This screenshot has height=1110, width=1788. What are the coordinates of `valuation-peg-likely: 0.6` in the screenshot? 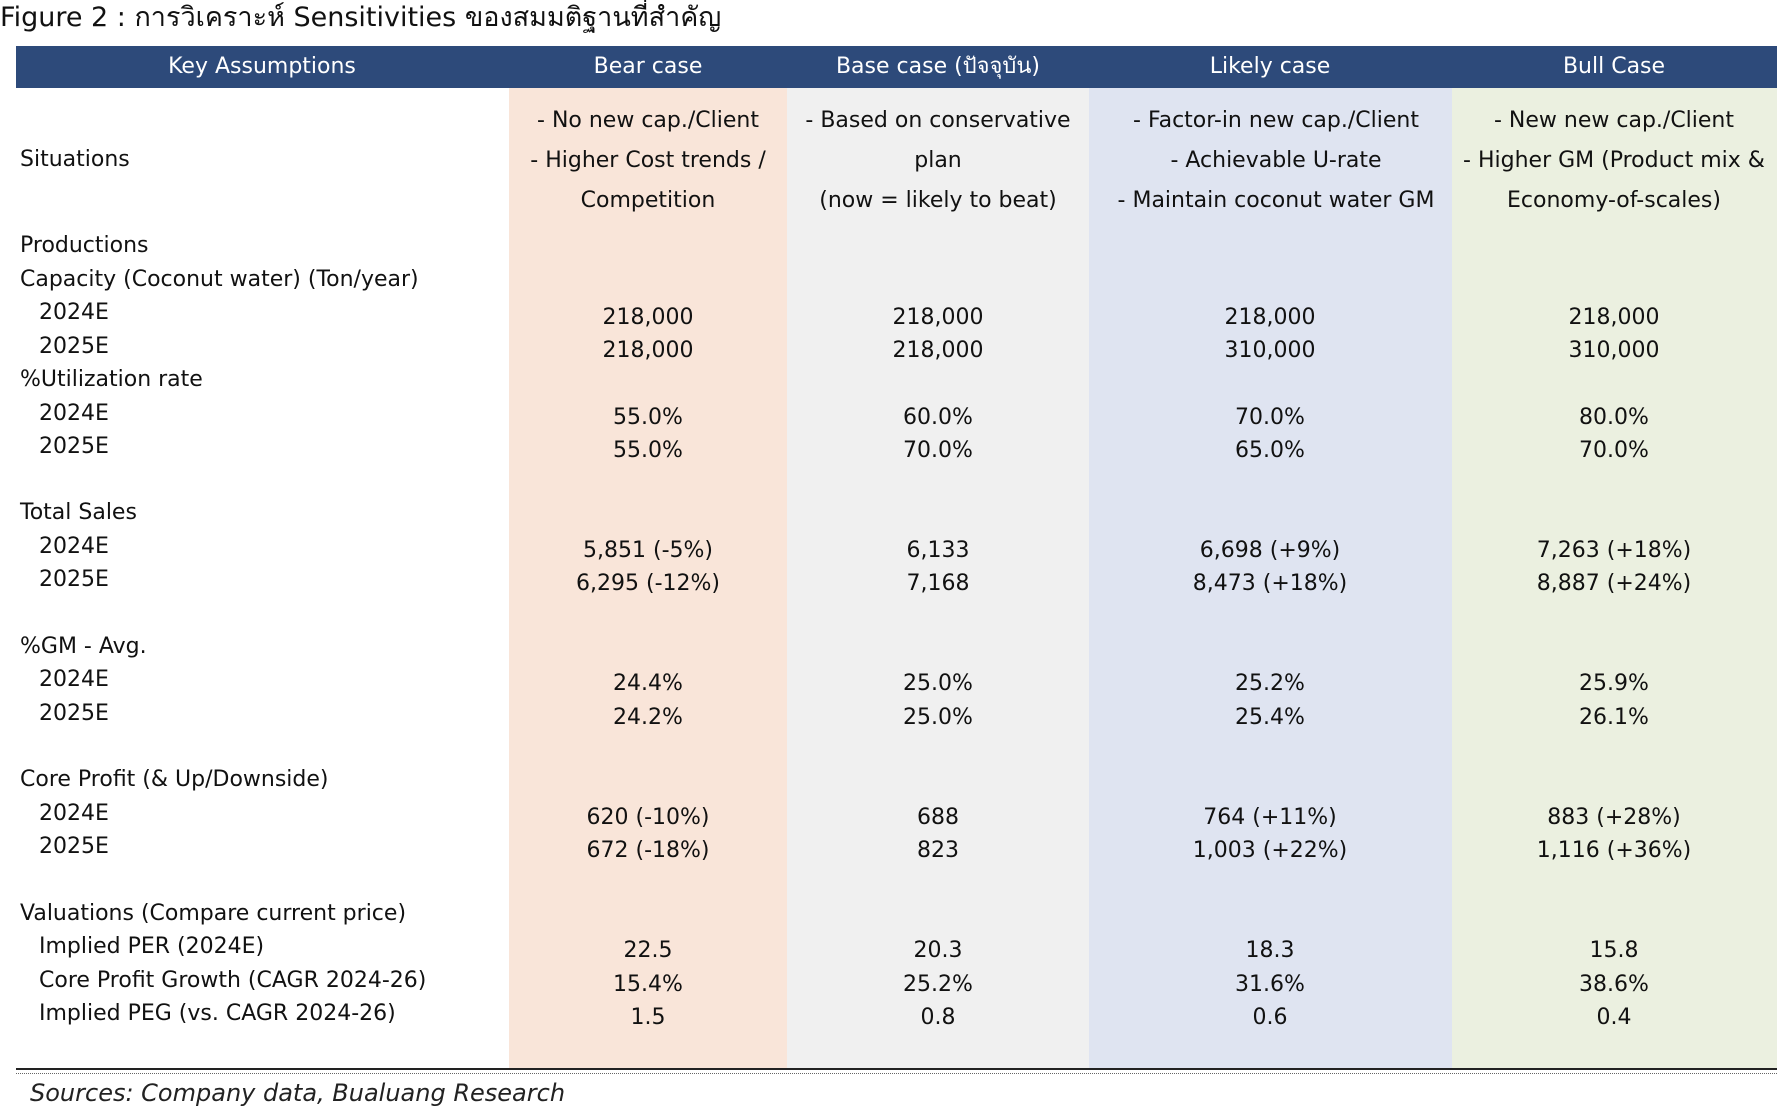 It's located at (1270, 1017).